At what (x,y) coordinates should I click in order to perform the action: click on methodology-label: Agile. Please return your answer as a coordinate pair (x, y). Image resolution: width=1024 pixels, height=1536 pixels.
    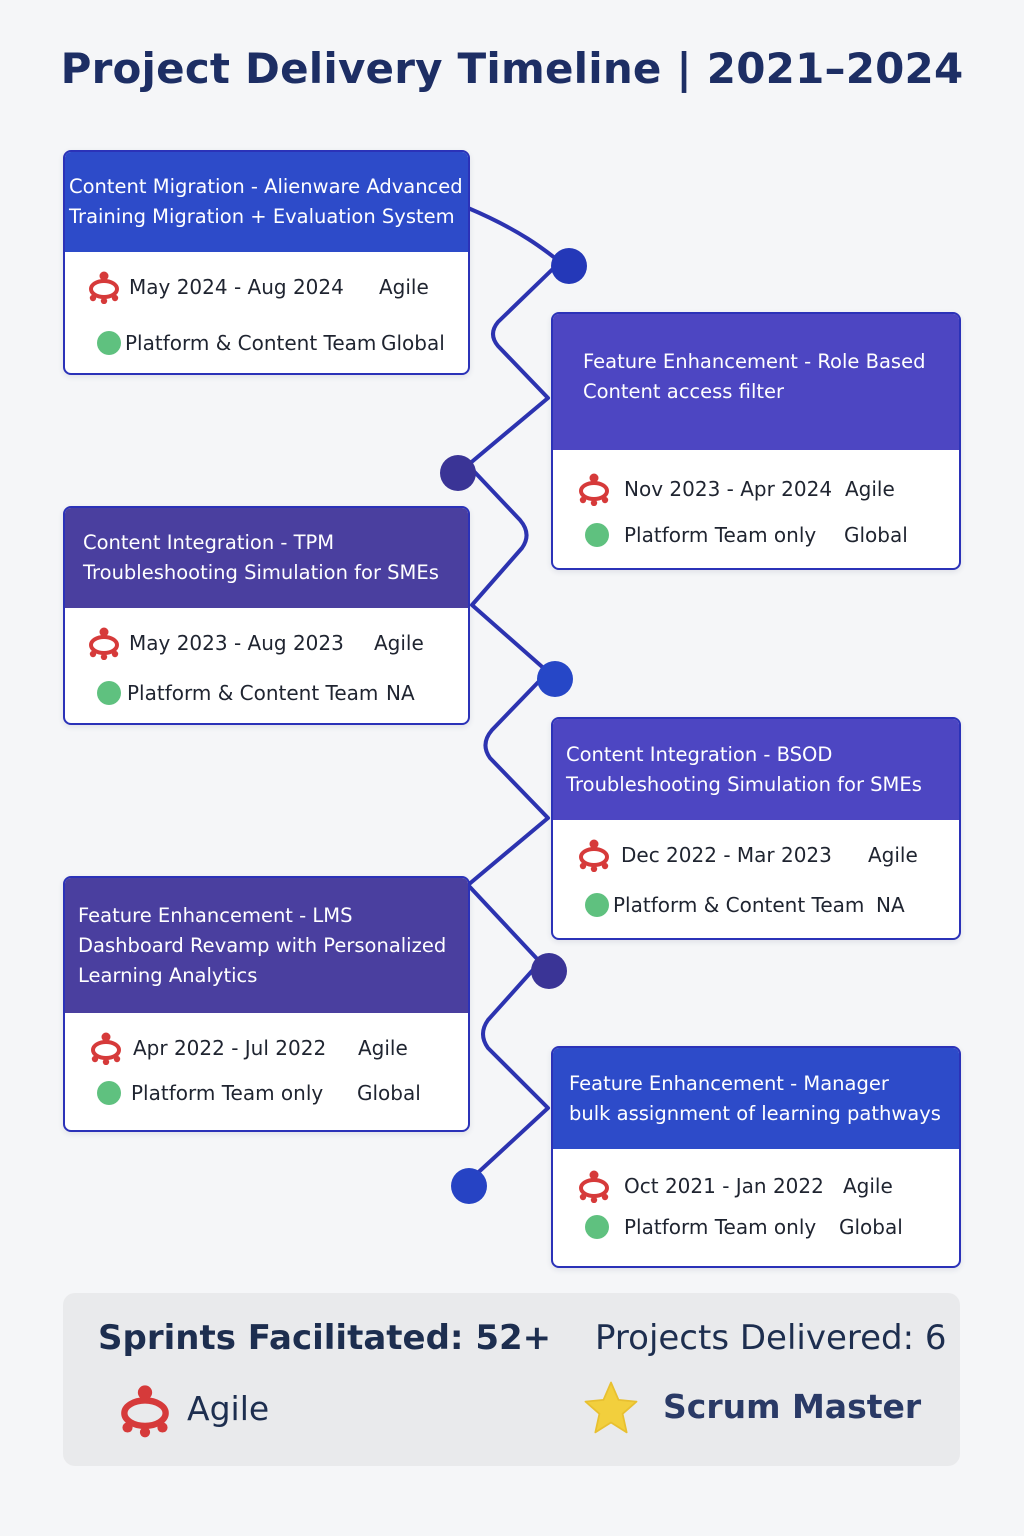
    Looking at the image, I should click on (228, 1408).